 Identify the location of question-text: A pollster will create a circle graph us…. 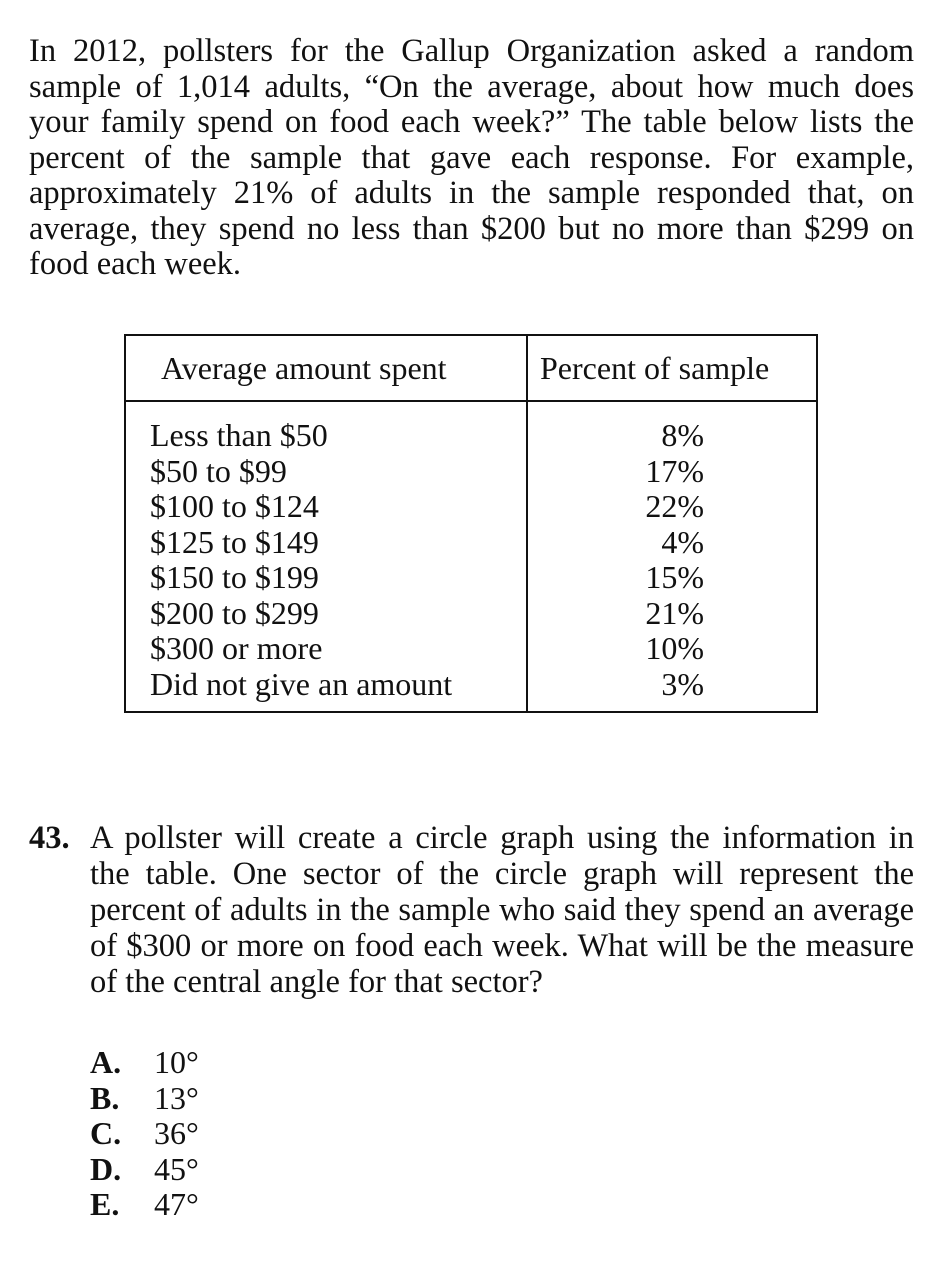
(502, 910).